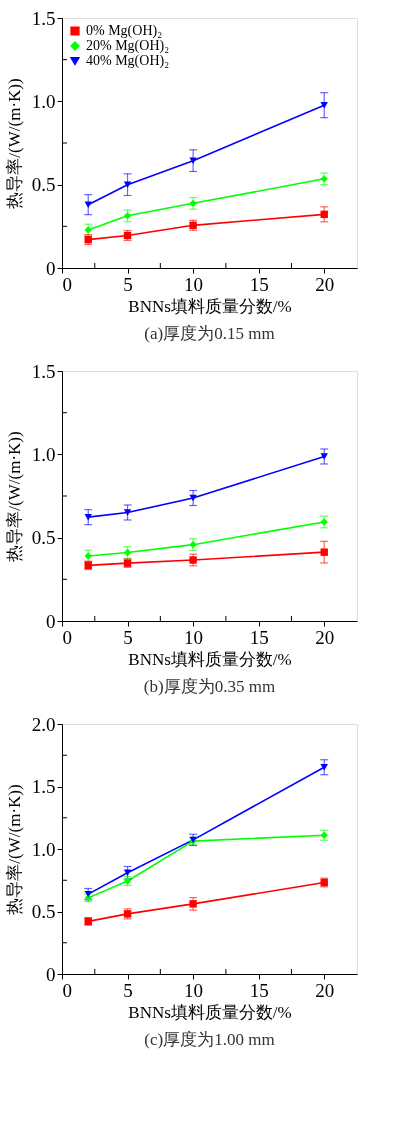 Image resolution: width=417 pixels, height=1139 pixels. What do you see at coordinates (209, 1039) in the screenshot?
I see `text: (c)厚度为1.00 mm` at bounding box center [209, 1039].